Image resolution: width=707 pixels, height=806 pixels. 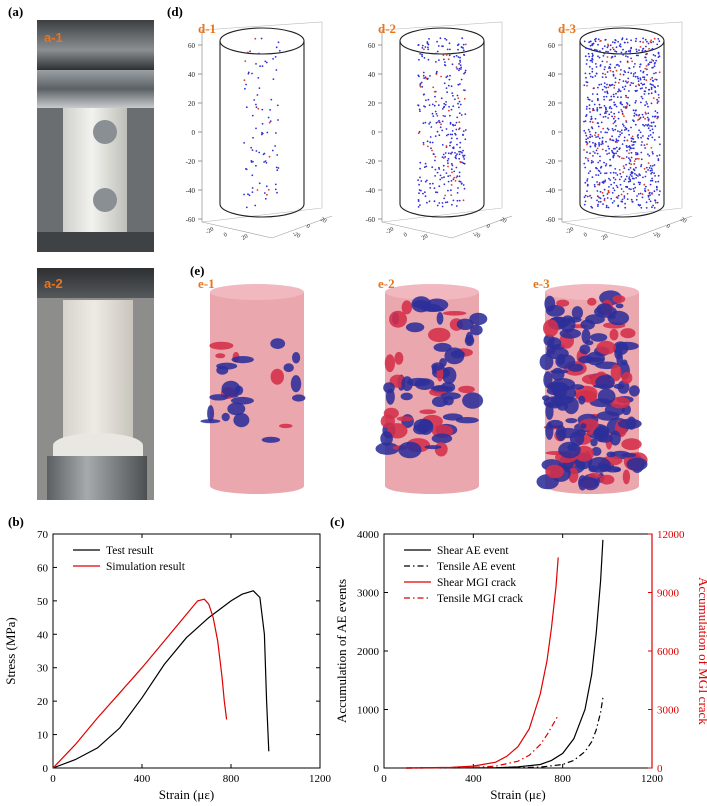 What do you see at coordinates (425, 238) in the screenshot?
I see `x-tick-label: 20` at bounding box center [425, 238].